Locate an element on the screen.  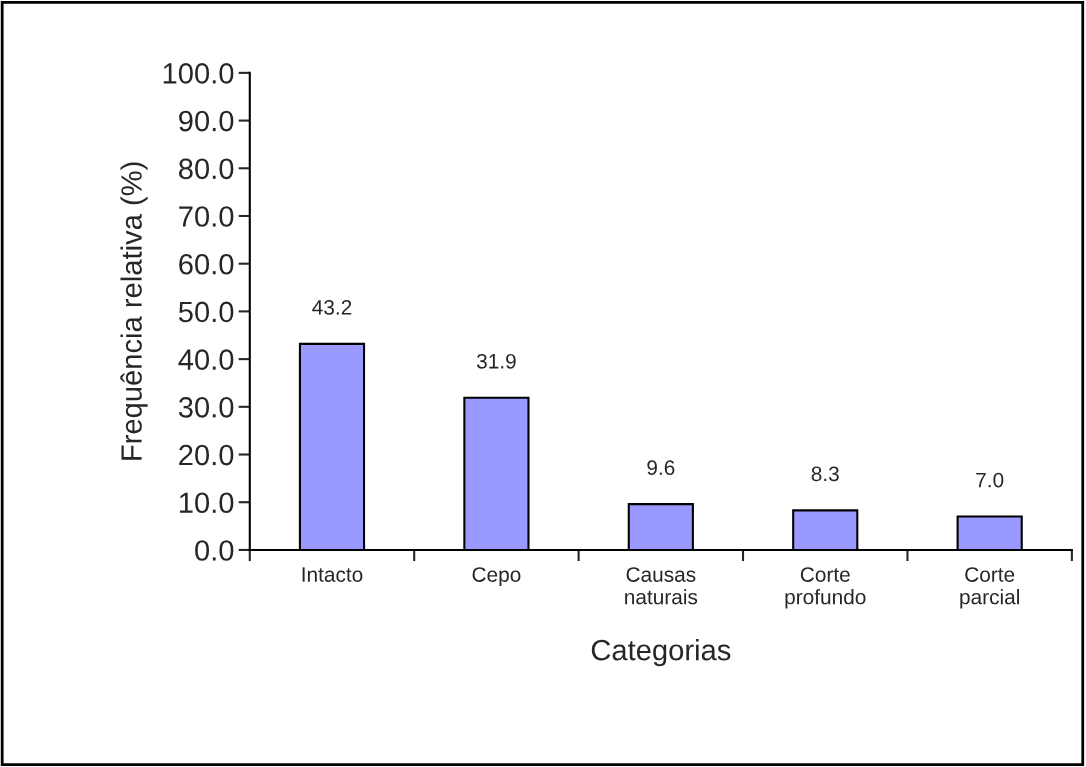
data-label: 9.6 is located at coordinates (661, 468).